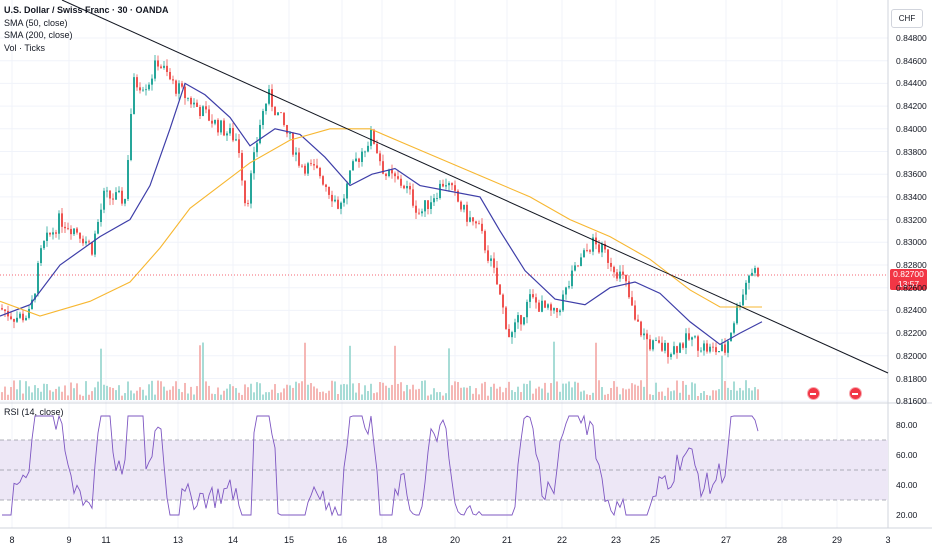 The image size is (932, 550). What do you see at coordinates (36, 22) in the screenshot?
I see `sma50-legend: SMA (50, close)` at bounding box center [36, 22].